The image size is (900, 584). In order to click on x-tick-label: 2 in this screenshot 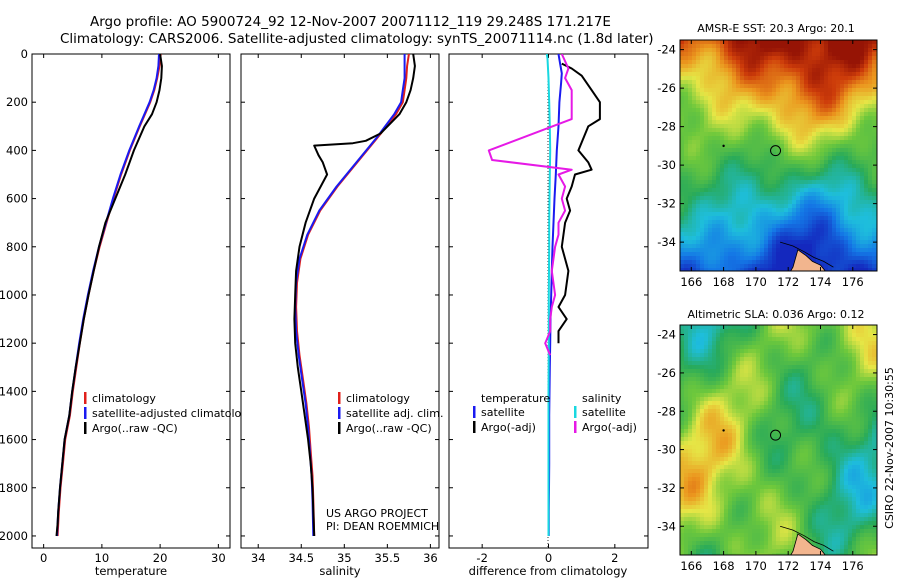, I will do `click(614, 558)`.